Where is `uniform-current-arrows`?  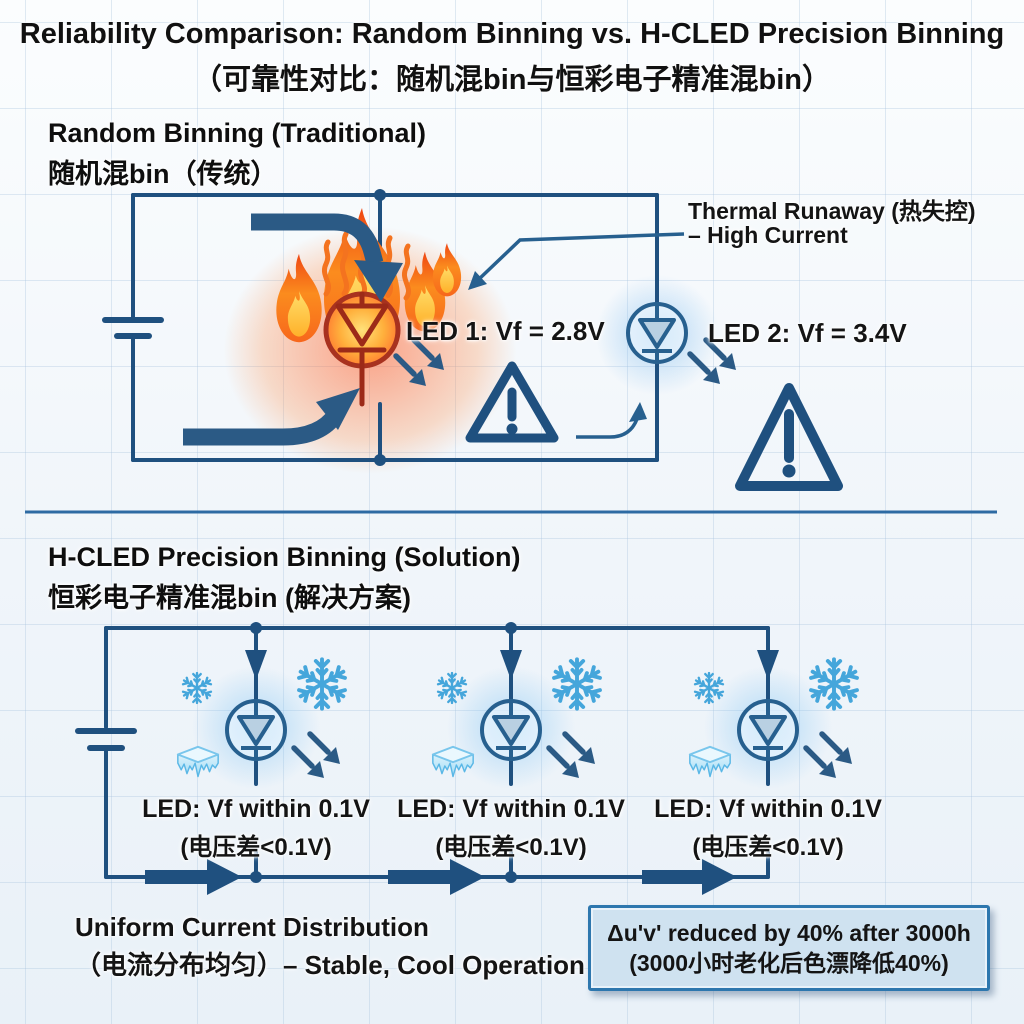
uniform-current-arrows is located at coordinates (441, 877).